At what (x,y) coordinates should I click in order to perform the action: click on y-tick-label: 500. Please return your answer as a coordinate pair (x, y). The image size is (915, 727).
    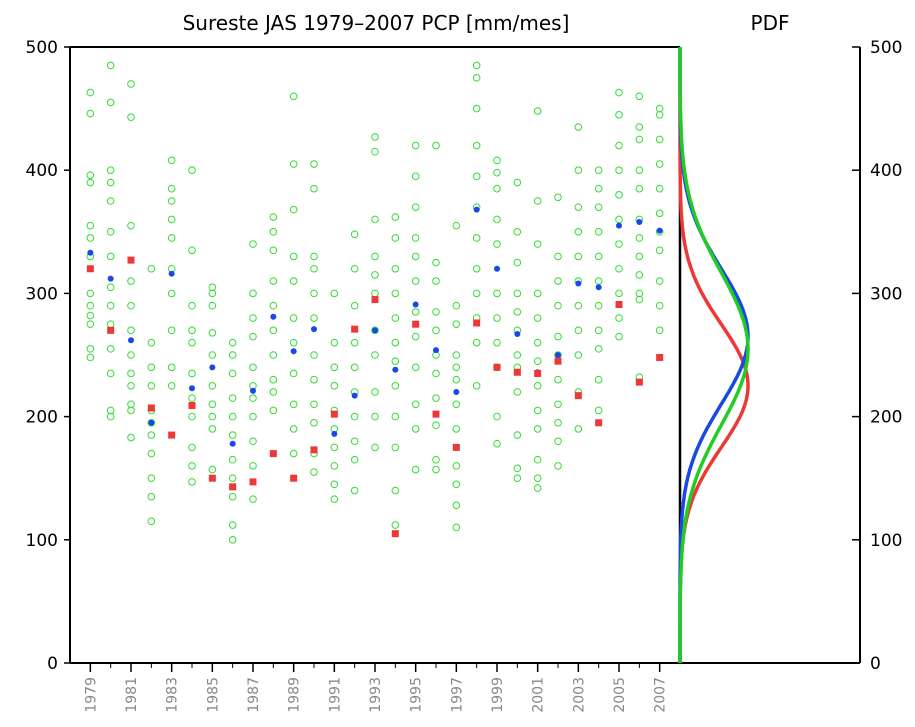
    Looking at the image, I should click on (886, 48).